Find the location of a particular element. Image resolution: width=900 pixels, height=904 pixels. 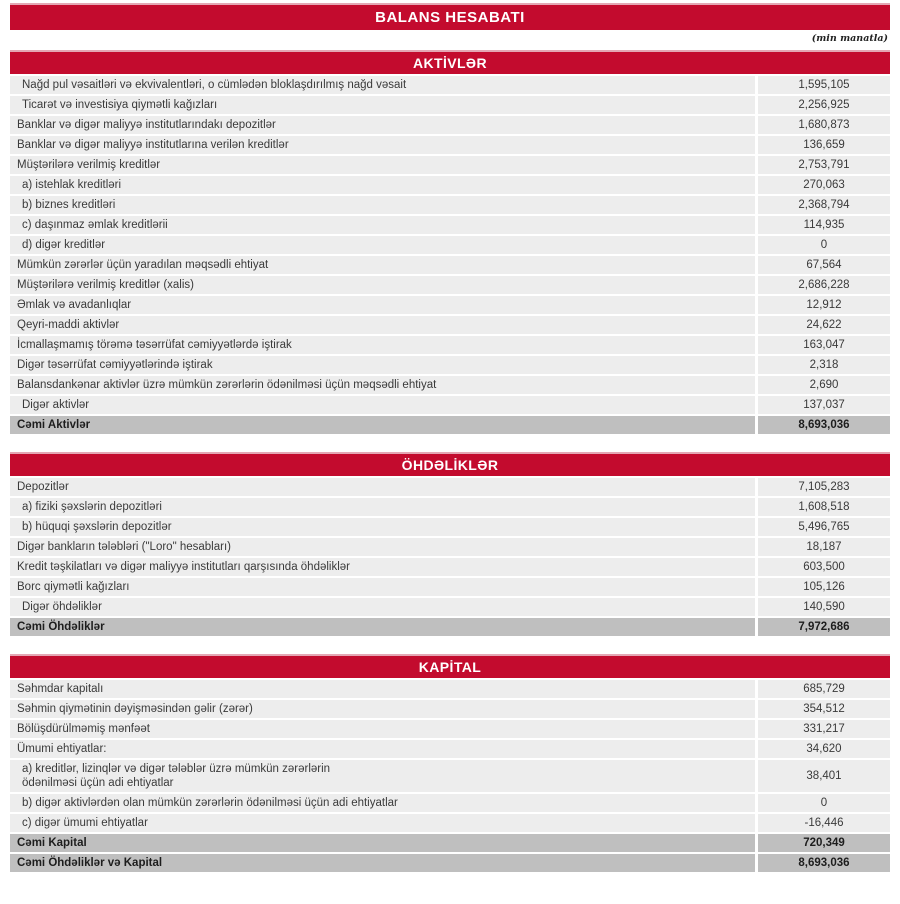

total-row: Cəmi Öhdəliklər 7,972,686 is located at coordinates (450, 627).